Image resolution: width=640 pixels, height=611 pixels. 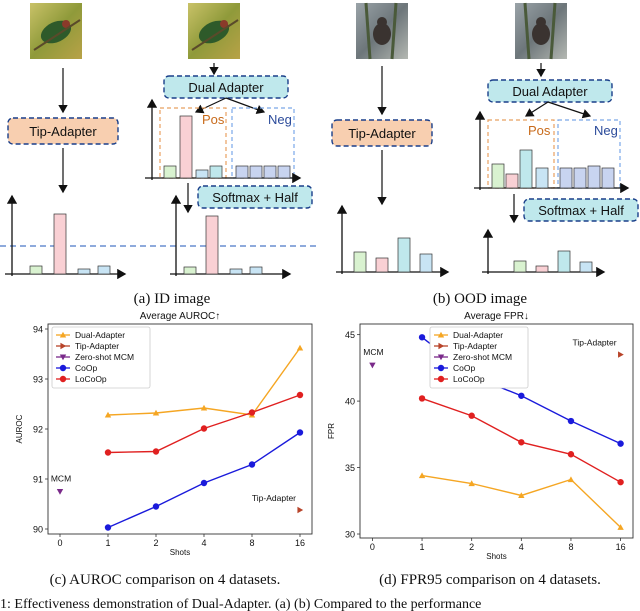 I want to click on legend-label: LoCoOp, so click(x=91, y=379).